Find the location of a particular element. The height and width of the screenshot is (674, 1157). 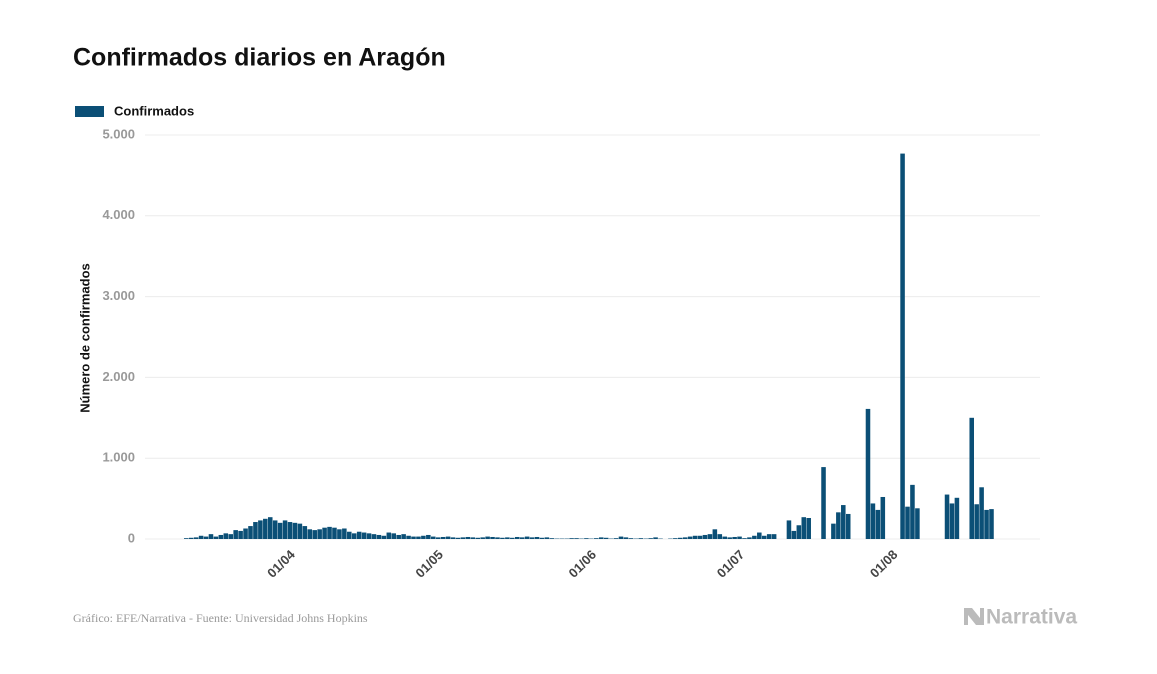

y-tick-label: 3.000 is located at coordinates (118, 295).